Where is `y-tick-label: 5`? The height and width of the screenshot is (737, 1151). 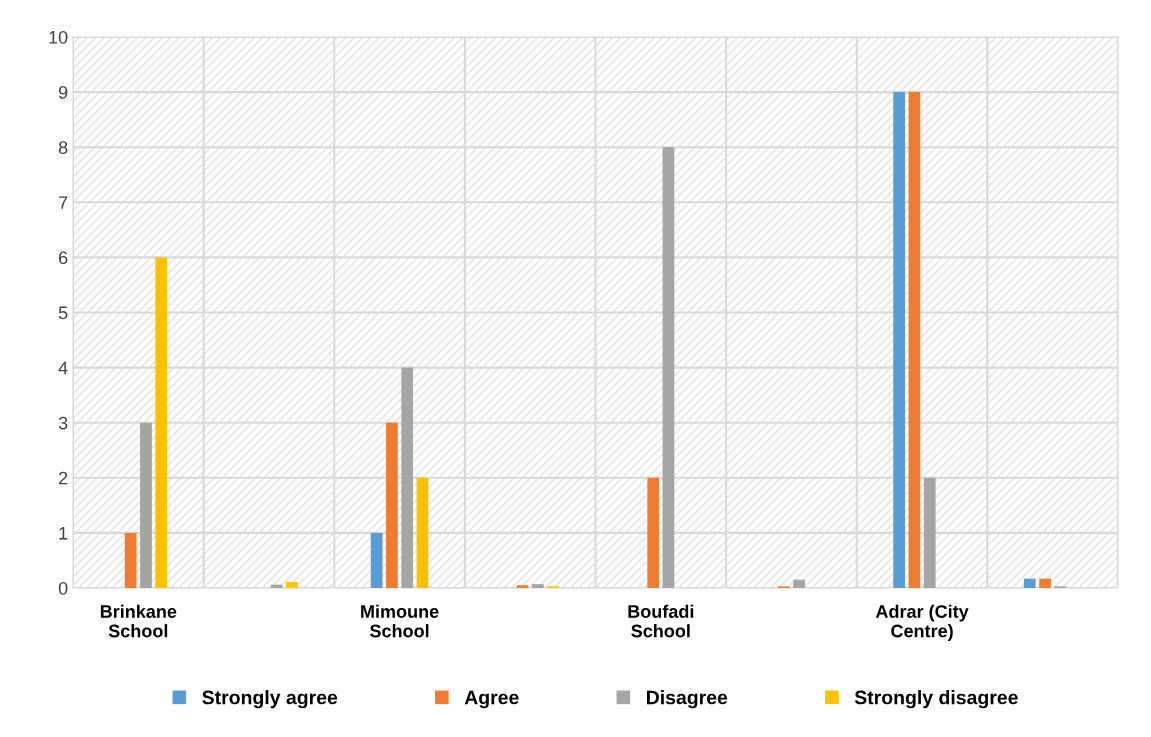 y-tick-label: 5 is located at coordinates (63, 313).